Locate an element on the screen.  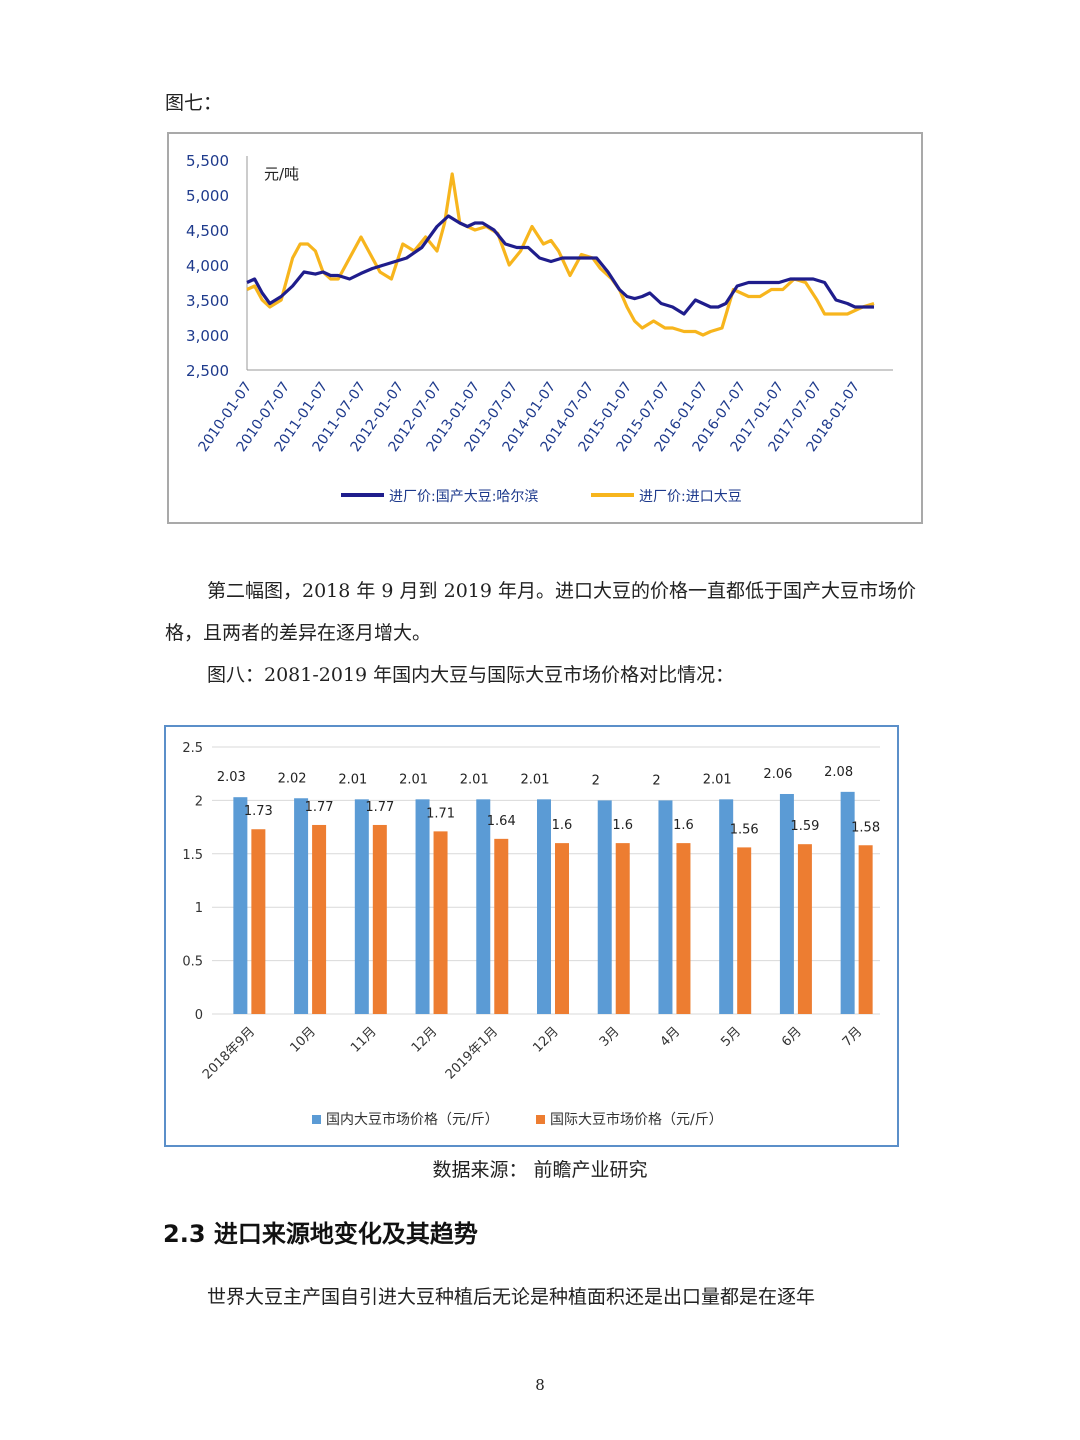
legend-swatch-international is located at coordinates (540, 1119).